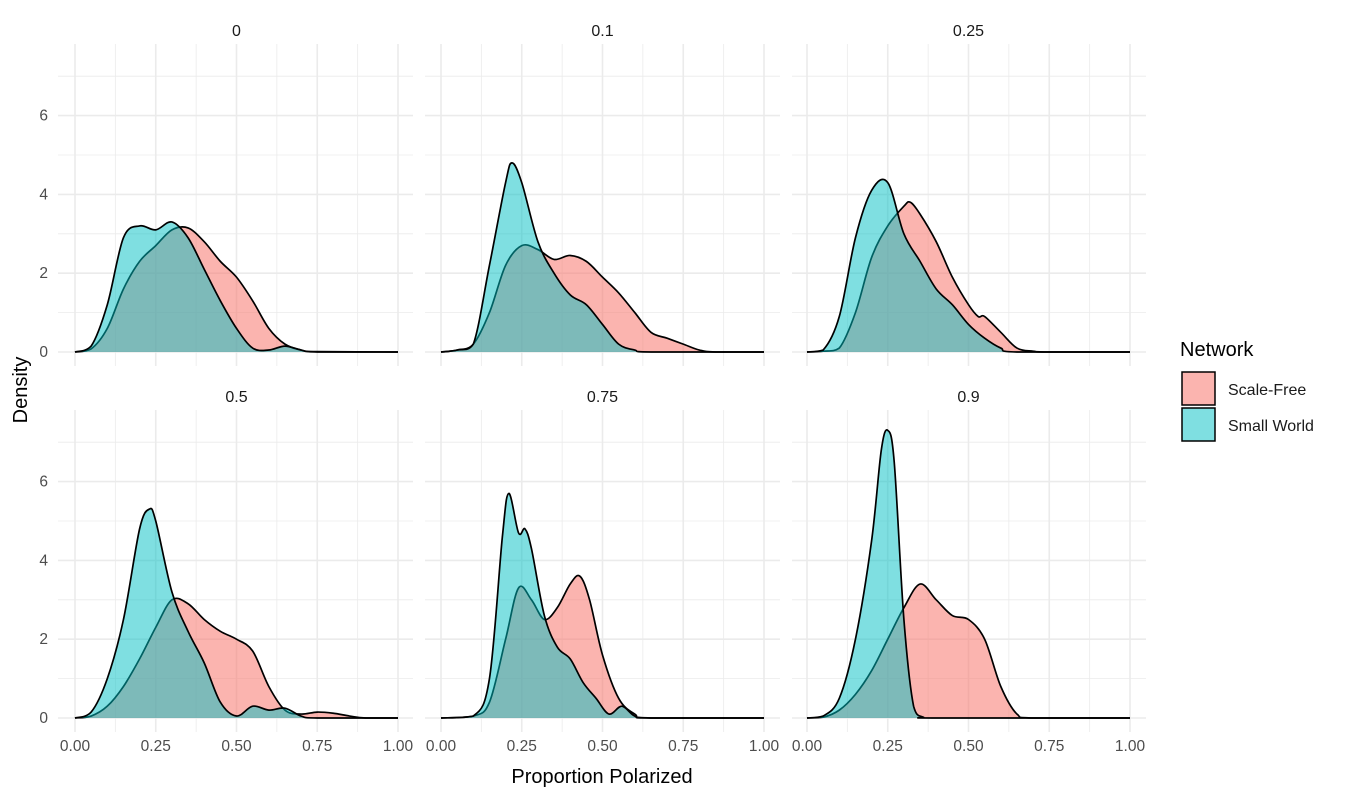 This screenshot has height=800, width=1350. Describe the element at coordinates (226, 194) in the screenshot. I see `facet-panel-0: 0 0 2 4 6` at that location.